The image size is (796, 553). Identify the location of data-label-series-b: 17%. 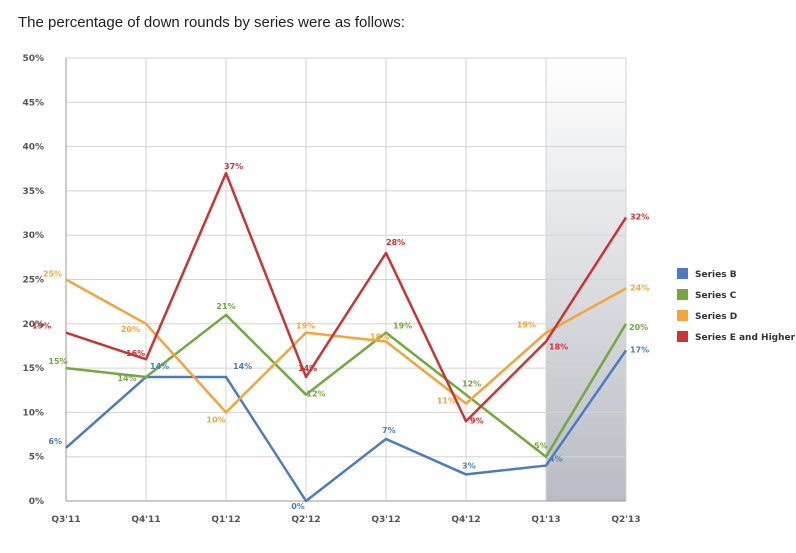
(639, 349).